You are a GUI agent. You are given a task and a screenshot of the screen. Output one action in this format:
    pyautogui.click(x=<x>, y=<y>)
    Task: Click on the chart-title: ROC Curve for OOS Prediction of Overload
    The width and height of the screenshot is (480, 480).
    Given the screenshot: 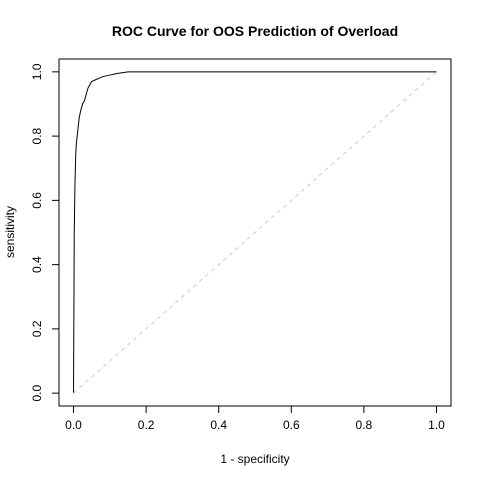 What is the action you would take?
    pyautogui.click(x=255, y=31)
    